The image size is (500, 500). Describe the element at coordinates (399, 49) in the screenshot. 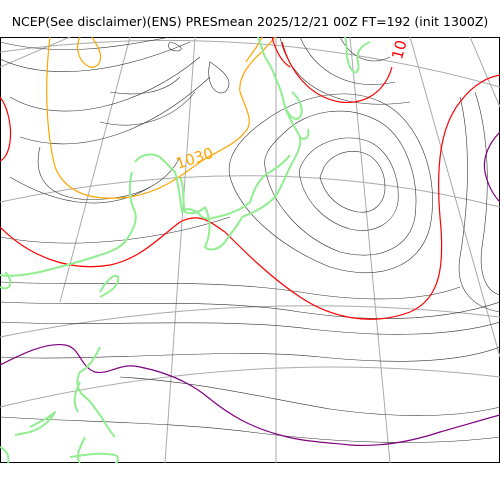

I see `label-1020: 10` at that location.